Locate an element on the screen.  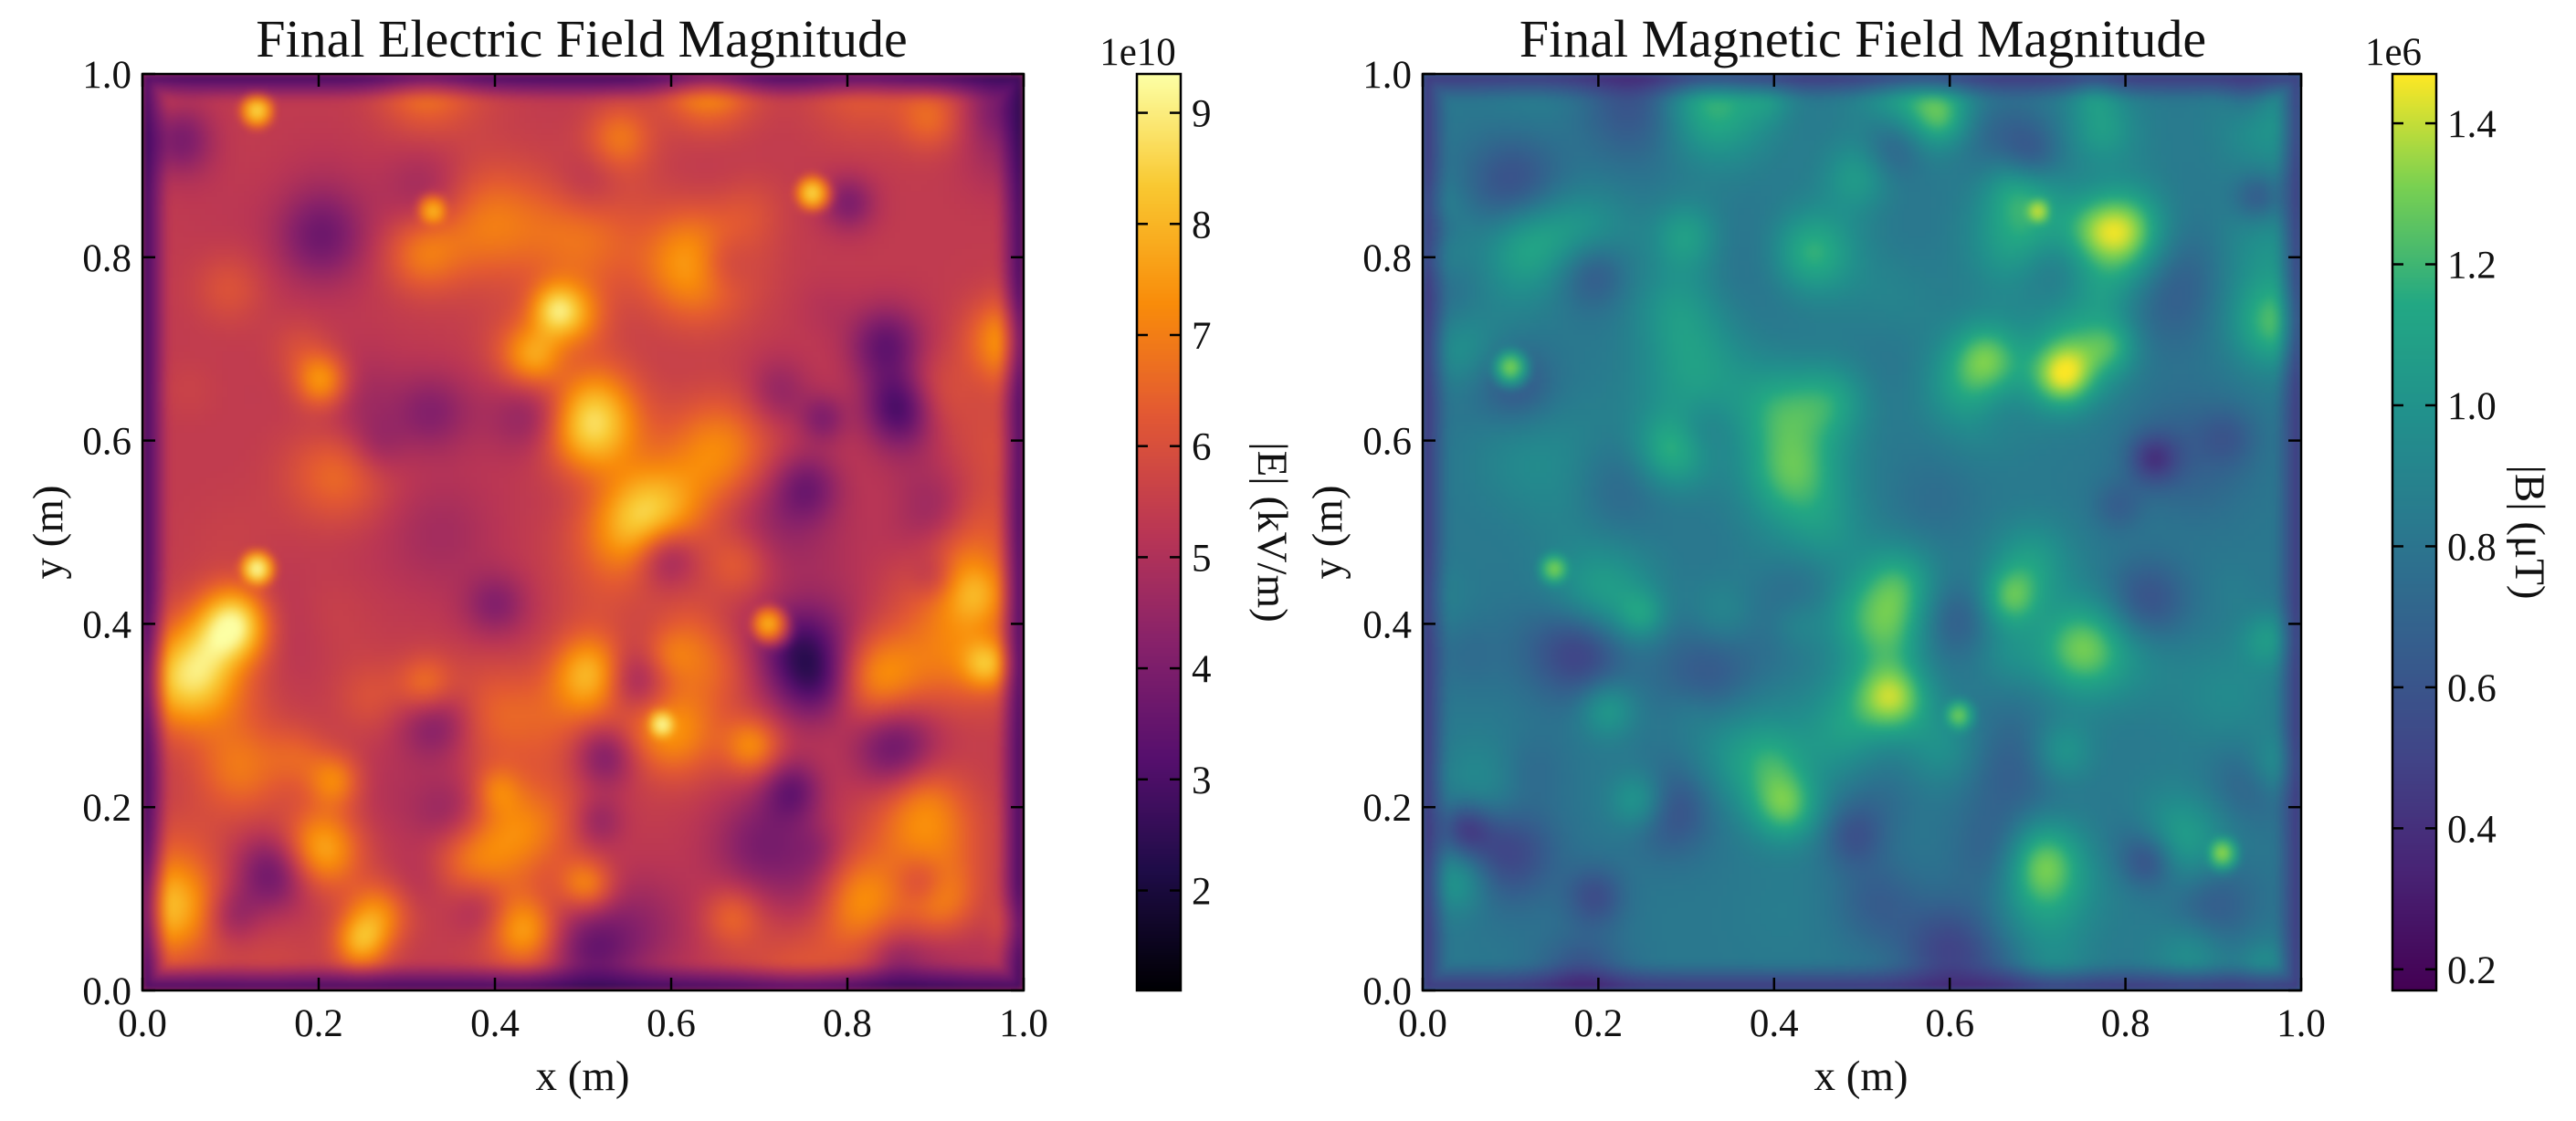
colorbar-tick-label: 0.6 is located at coordinates (2472, 688).